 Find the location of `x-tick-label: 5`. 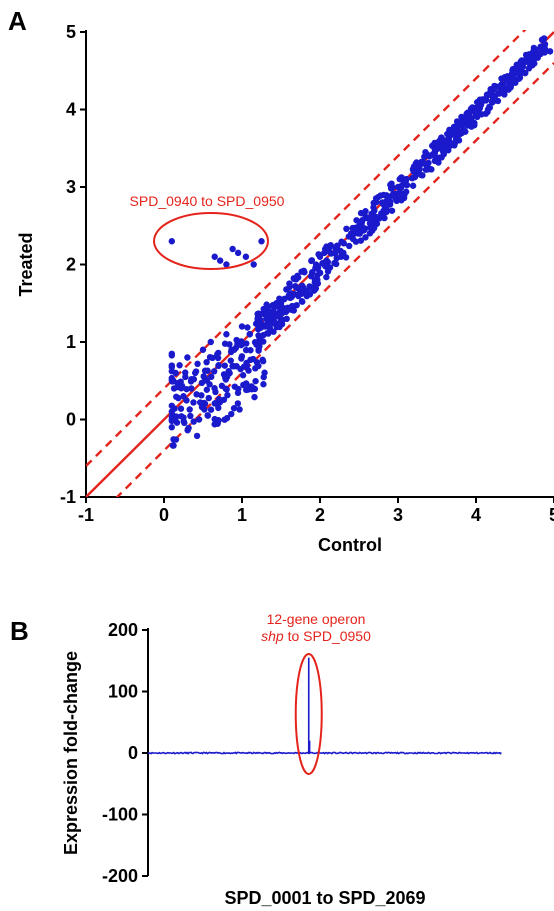

x-tick-label: 5 is located at coordinates (551, 515).